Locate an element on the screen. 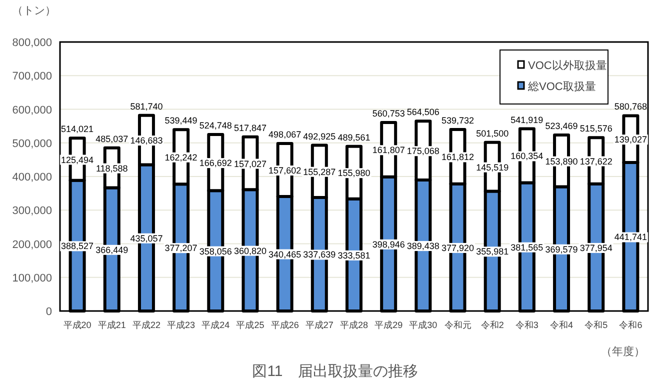 This screenshot has height=392, width=668. data-label: 435,057 is located at coordinates (146, 238).